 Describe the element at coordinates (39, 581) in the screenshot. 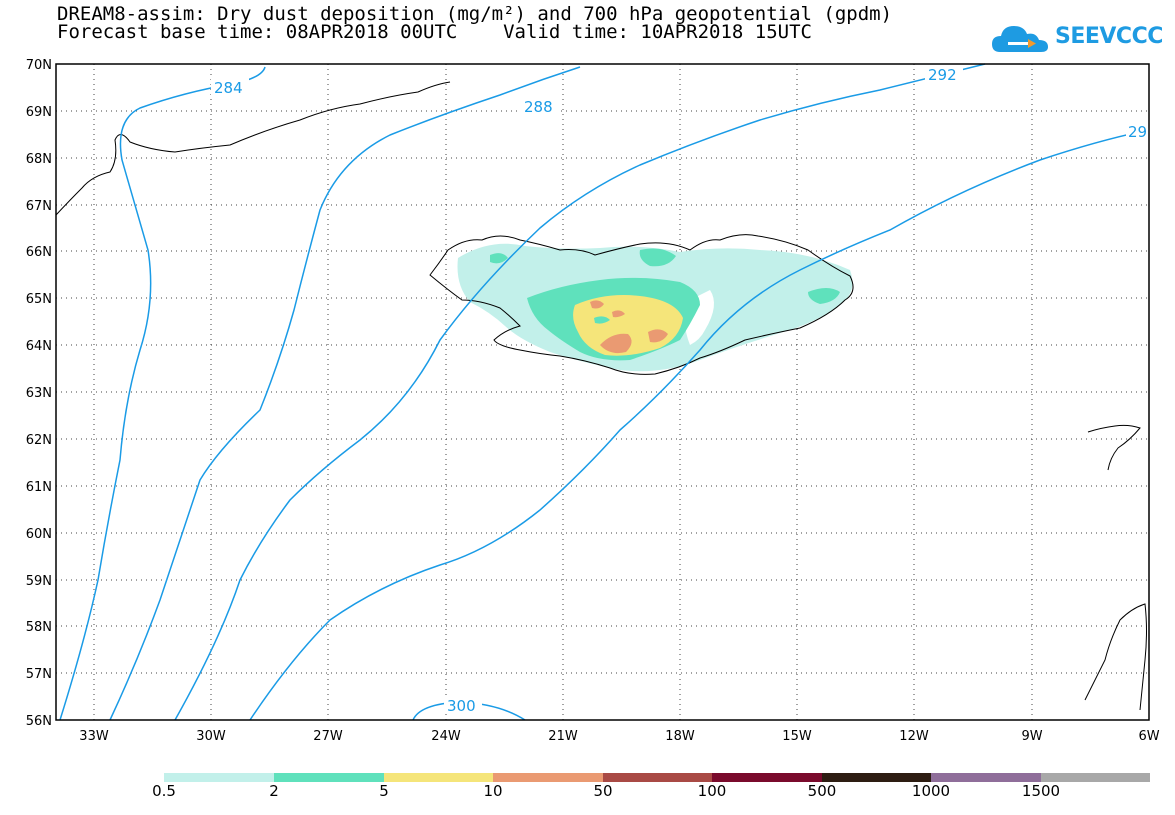

I see `lat-label: 59N` at that location.